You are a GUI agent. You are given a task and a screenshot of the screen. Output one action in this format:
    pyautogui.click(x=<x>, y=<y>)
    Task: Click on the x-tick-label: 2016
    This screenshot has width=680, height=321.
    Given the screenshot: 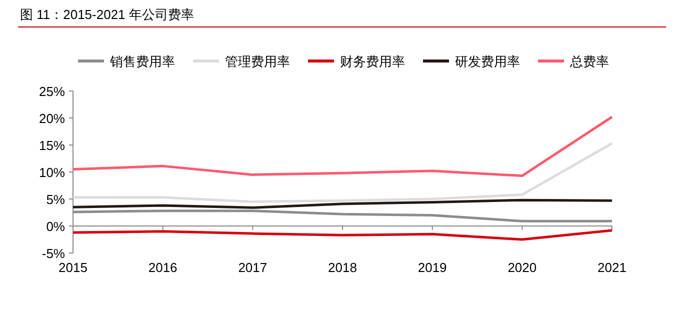 What is the action you would take?
    pyautogui.click(x=163, y=267)
    